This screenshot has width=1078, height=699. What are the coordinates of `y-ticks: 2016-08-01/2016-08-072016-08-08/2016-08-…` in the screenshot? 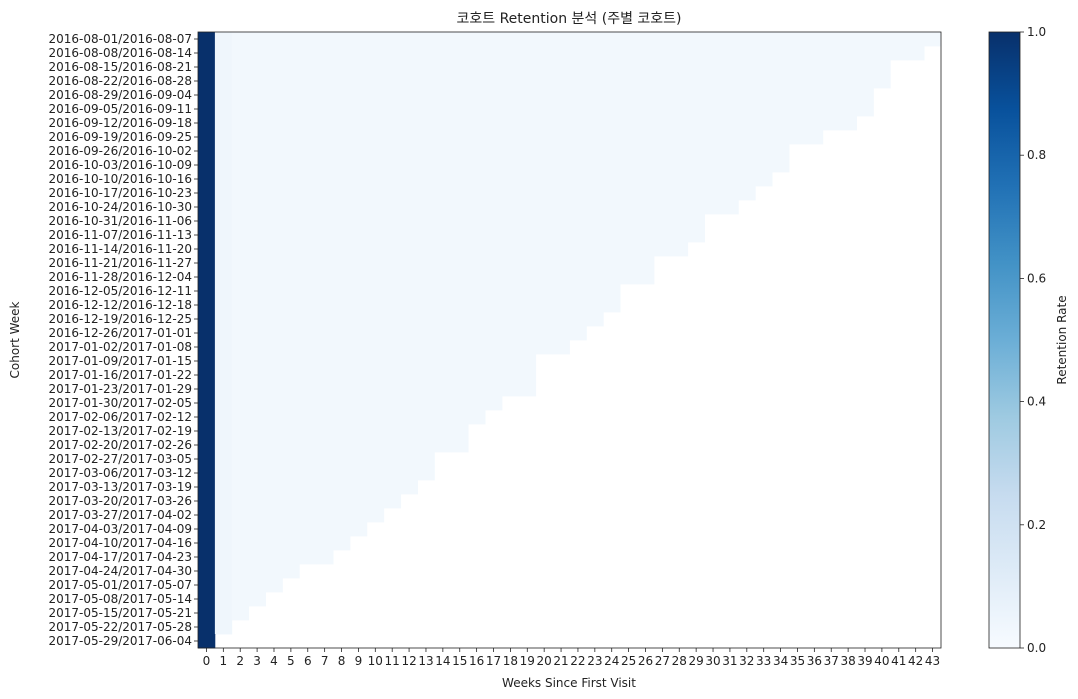 It's located at (123, 340).